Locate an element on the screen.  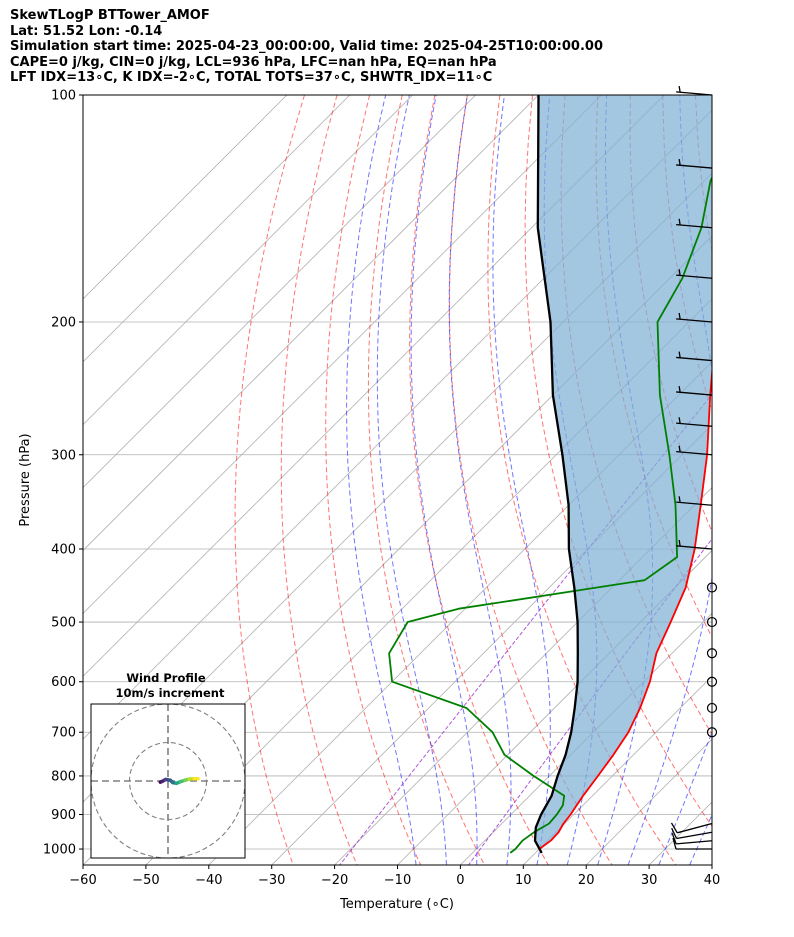
y-tick-label: 200 is located at coordinates (63, 322).